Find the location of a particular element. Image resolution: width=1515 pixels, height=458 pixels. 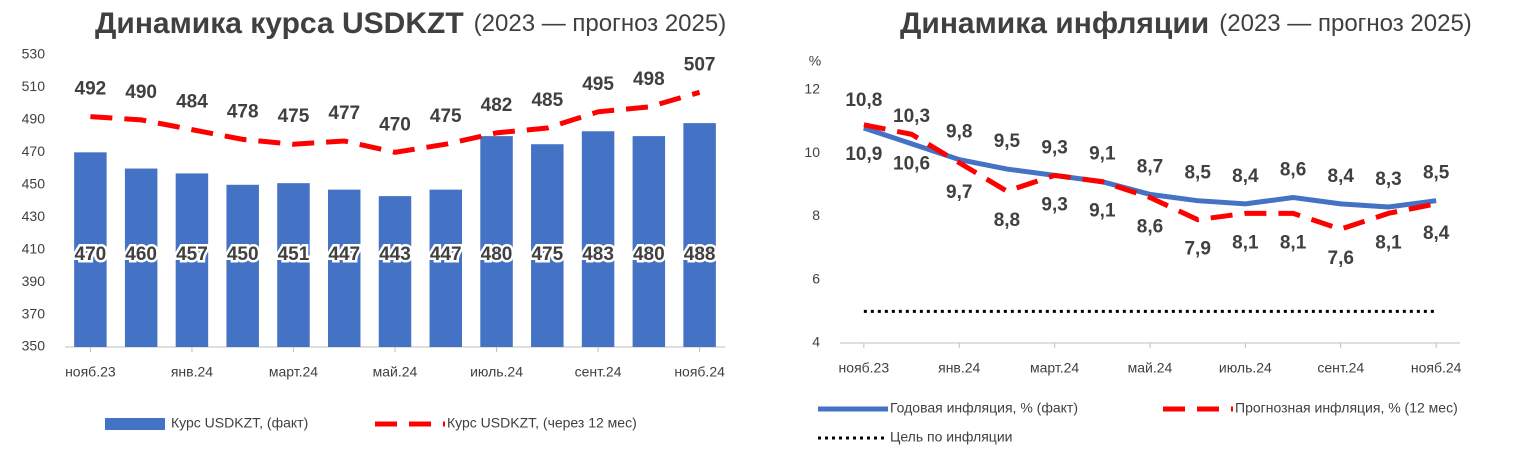

subtitle: (2023 — прогноз 2025) is located at coordinates (600, 23).